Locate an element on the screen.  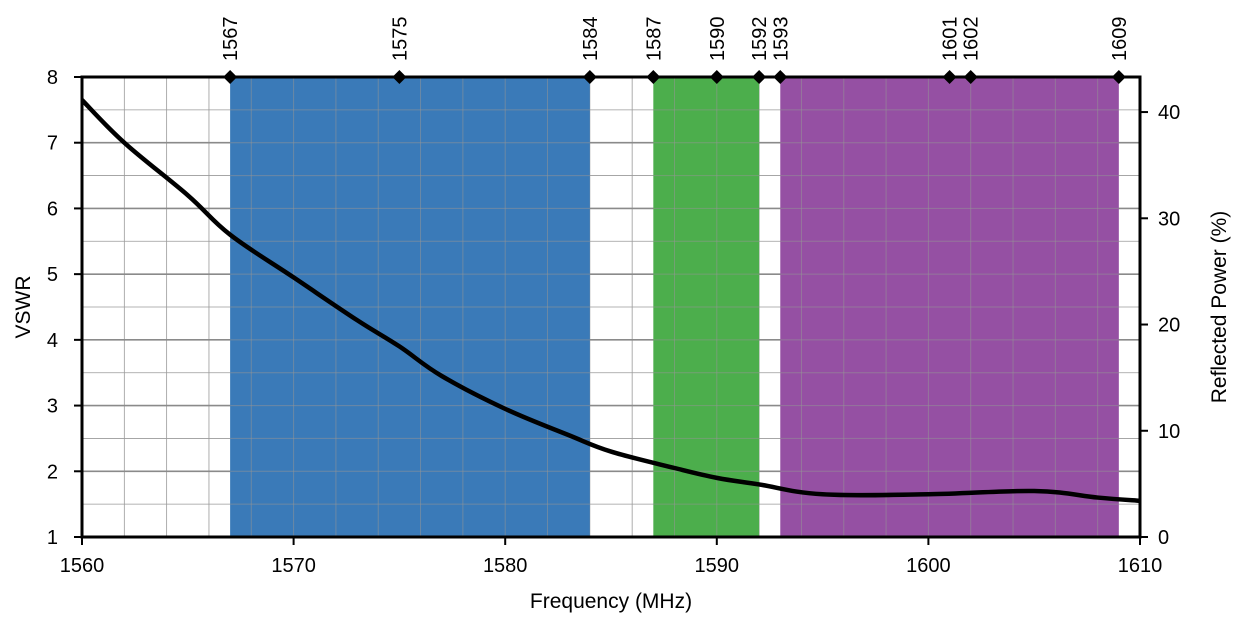
y2-tick-label: 20 is located at coordinates (1169, 326).